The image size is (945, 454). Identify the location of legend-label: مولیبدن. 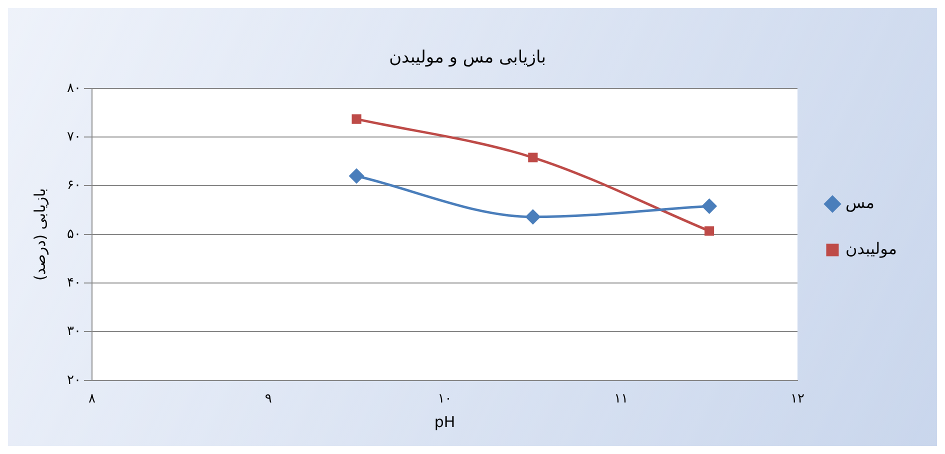
(871, 248).